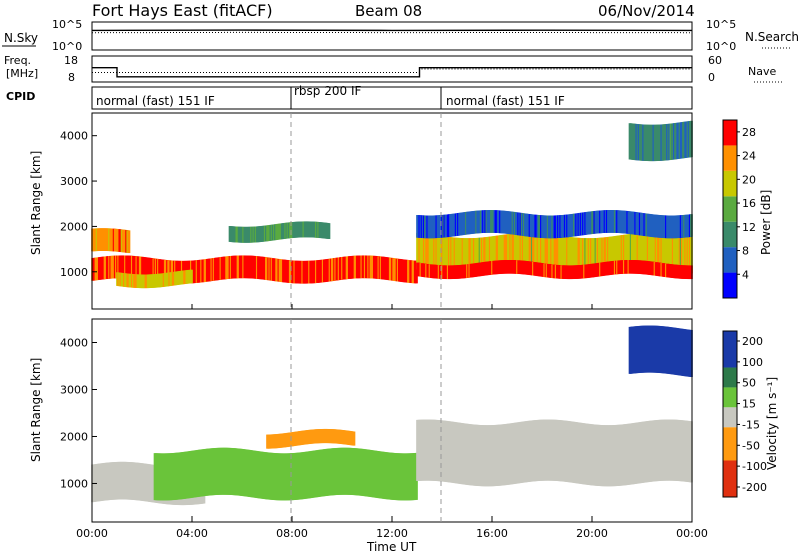 The height and width of the screenshot is (554, 800). Describe the element at coordinates (292, 533) in the screenshot. I see `xtick-label: 08:00` at that location.